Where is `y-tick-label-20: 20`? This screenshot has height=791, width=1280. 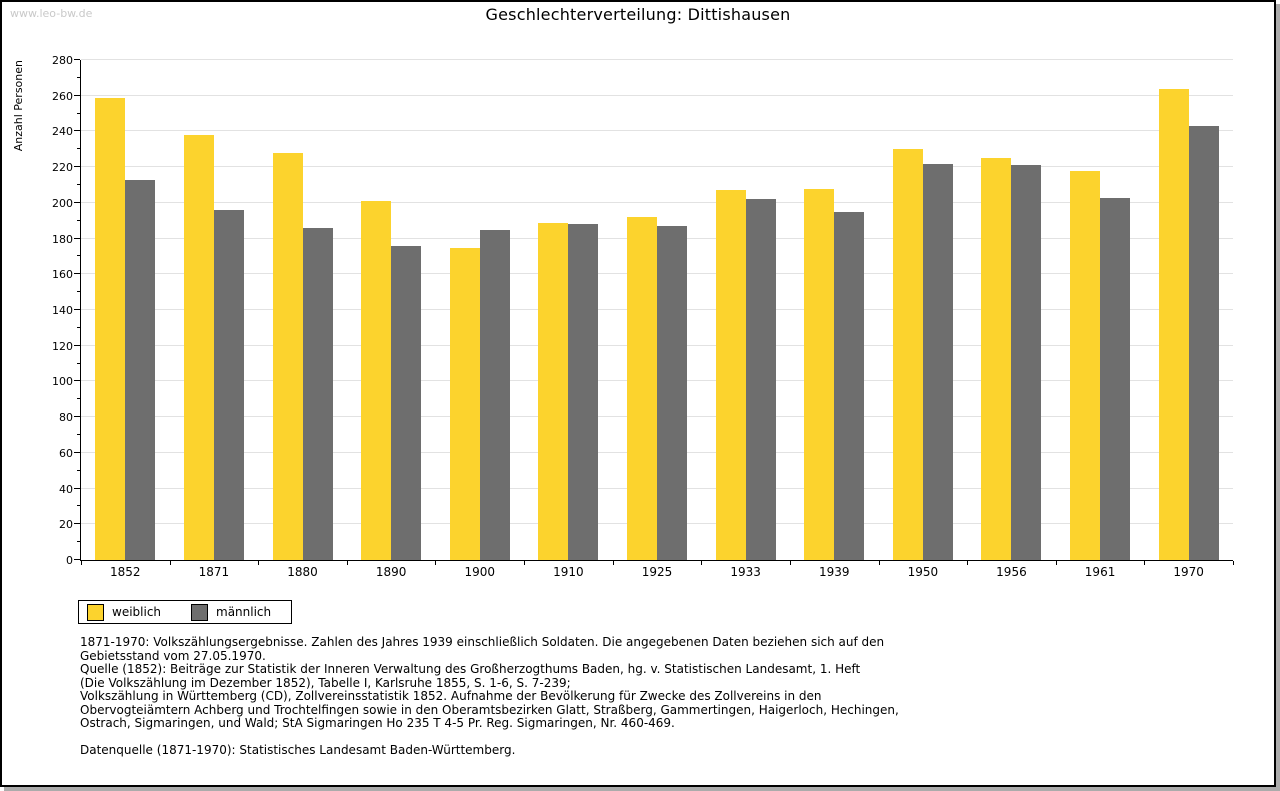 y-tick-label-20: 20 is located at coordinates (66, 525).